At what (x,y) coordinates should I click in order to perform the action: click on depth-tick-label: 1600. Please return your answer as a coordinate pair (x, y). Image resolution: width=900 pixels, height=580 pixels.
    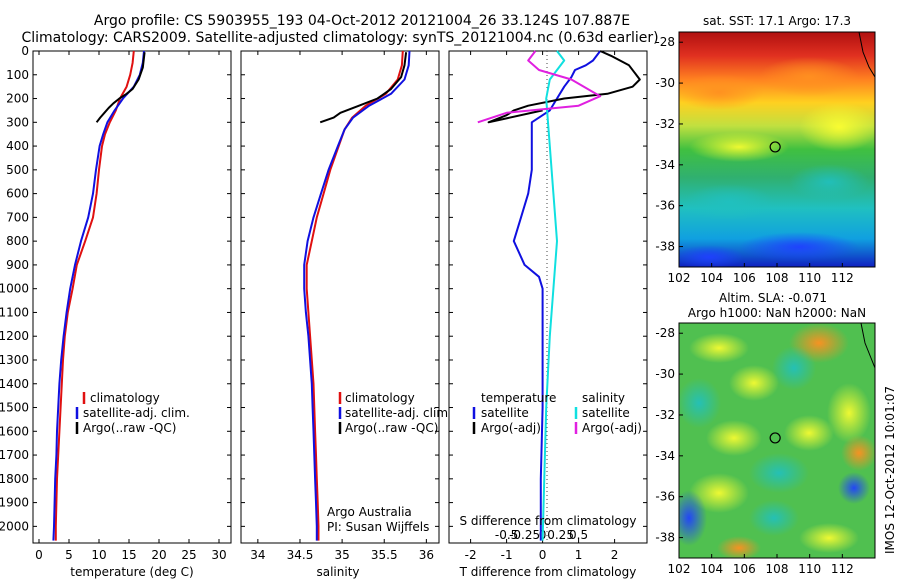
    Looking at the image, I should click on (14, 431).